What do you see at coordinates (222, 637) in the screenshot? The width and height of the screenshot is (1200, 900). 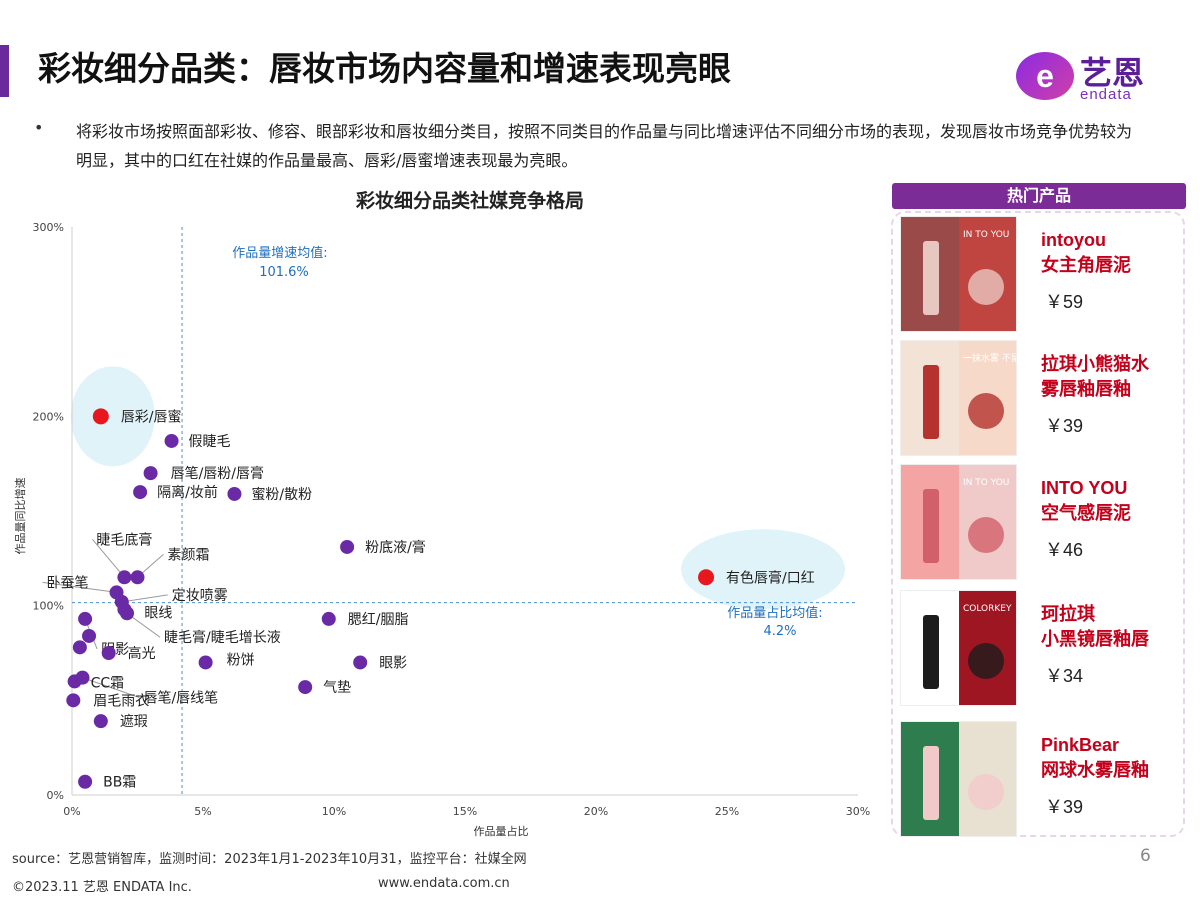 I see `point-label: 睫毛膏/睫毛增长液` at bounding box center [222, 637].